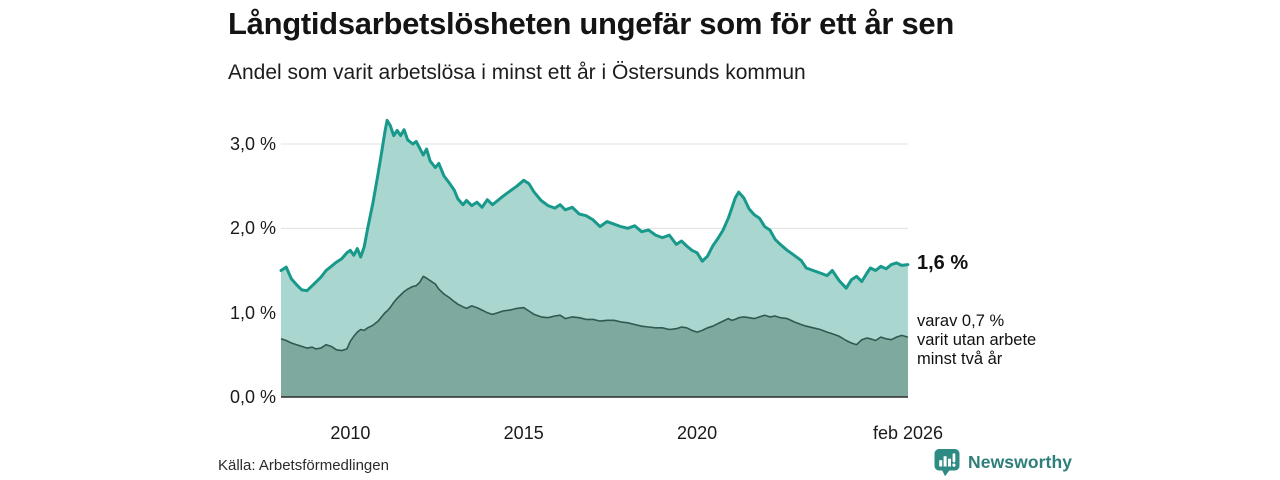 Image resolution: width=1280 pixels, height=480 pixels. What do you see at coordinates (1020, 462) in the screenshot?
I see `newsworthy-wordmark: Newsworthy` at bounding box center [1020, 462].